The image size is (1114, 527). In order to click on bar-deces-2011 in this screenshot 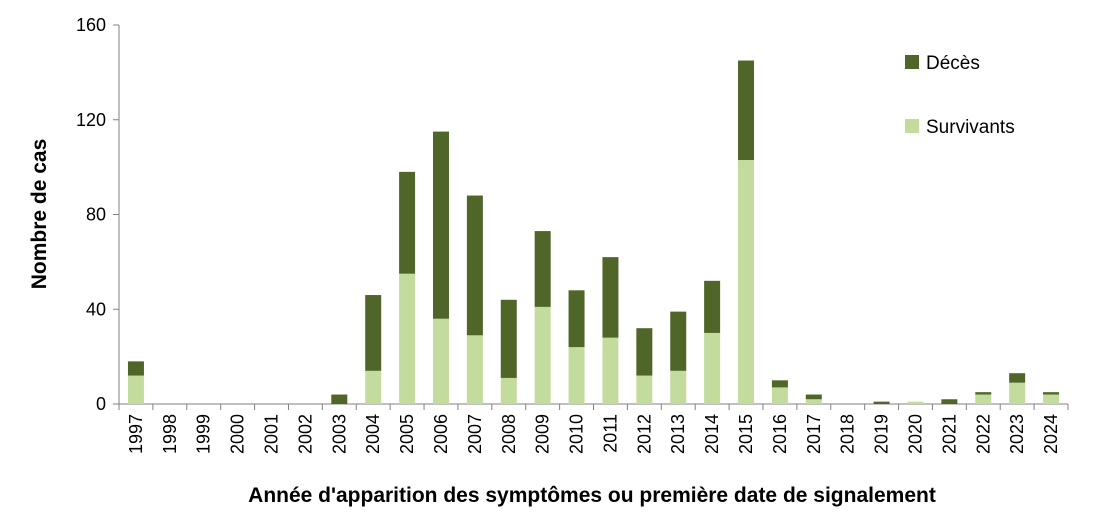, I will do `click(610, 297)`.